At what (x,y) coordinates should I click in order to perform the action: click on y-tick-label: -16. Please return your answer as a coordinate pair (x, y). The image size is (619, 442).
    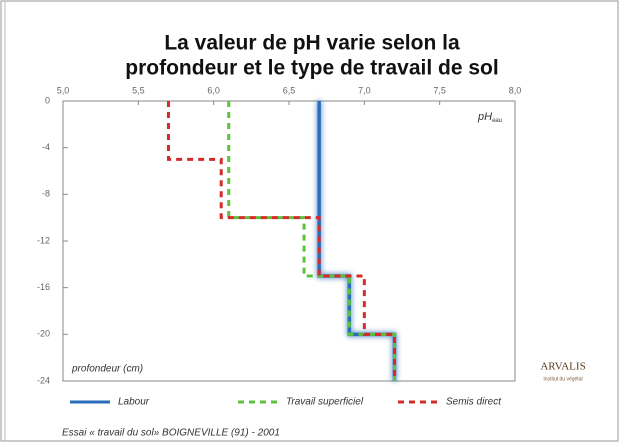
    Looking at the image, I should click on (43, 287).